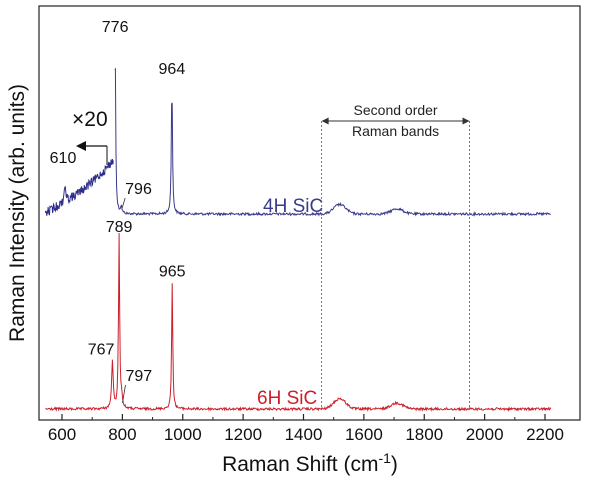 The width and height of the screenshot is (591, 484). Describe the element at coordinates (466, 121) in the screenshot. I see `band-arrow-right` at that location.